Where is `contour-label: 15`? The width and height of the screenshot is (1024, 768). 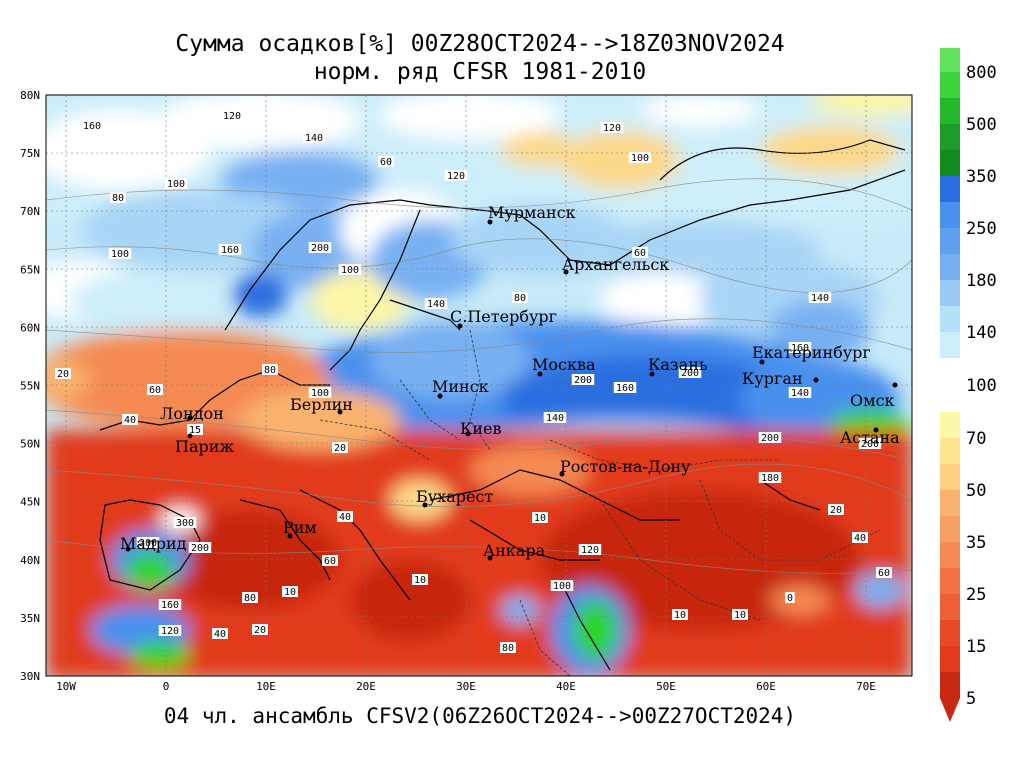 contour-label: 15 is located at coordinates (195, 430).